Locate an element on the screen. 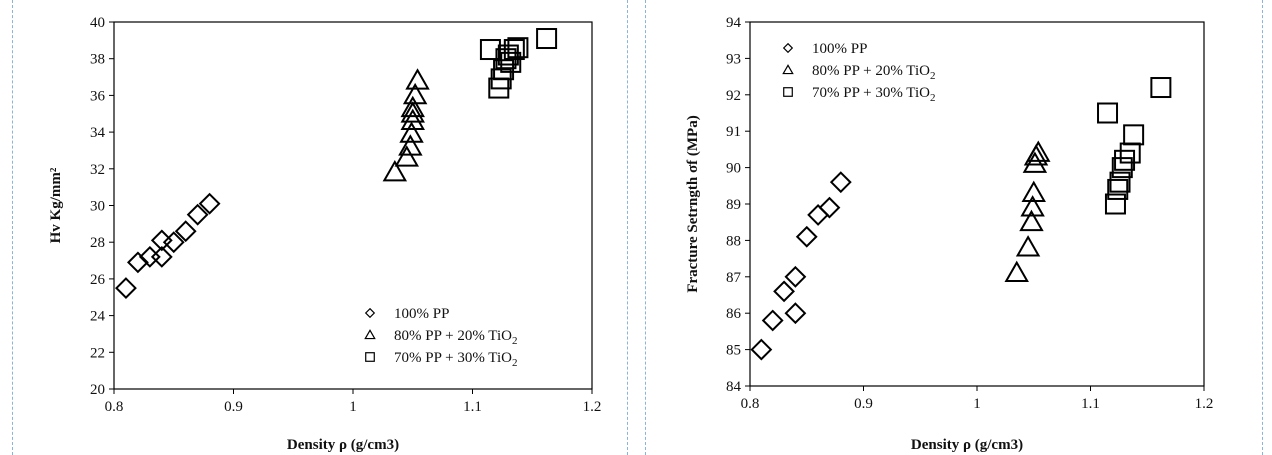 The width and height of the screenshot is (1272, 455). y-tick-label: 84 is located at coordinates (734, 387).